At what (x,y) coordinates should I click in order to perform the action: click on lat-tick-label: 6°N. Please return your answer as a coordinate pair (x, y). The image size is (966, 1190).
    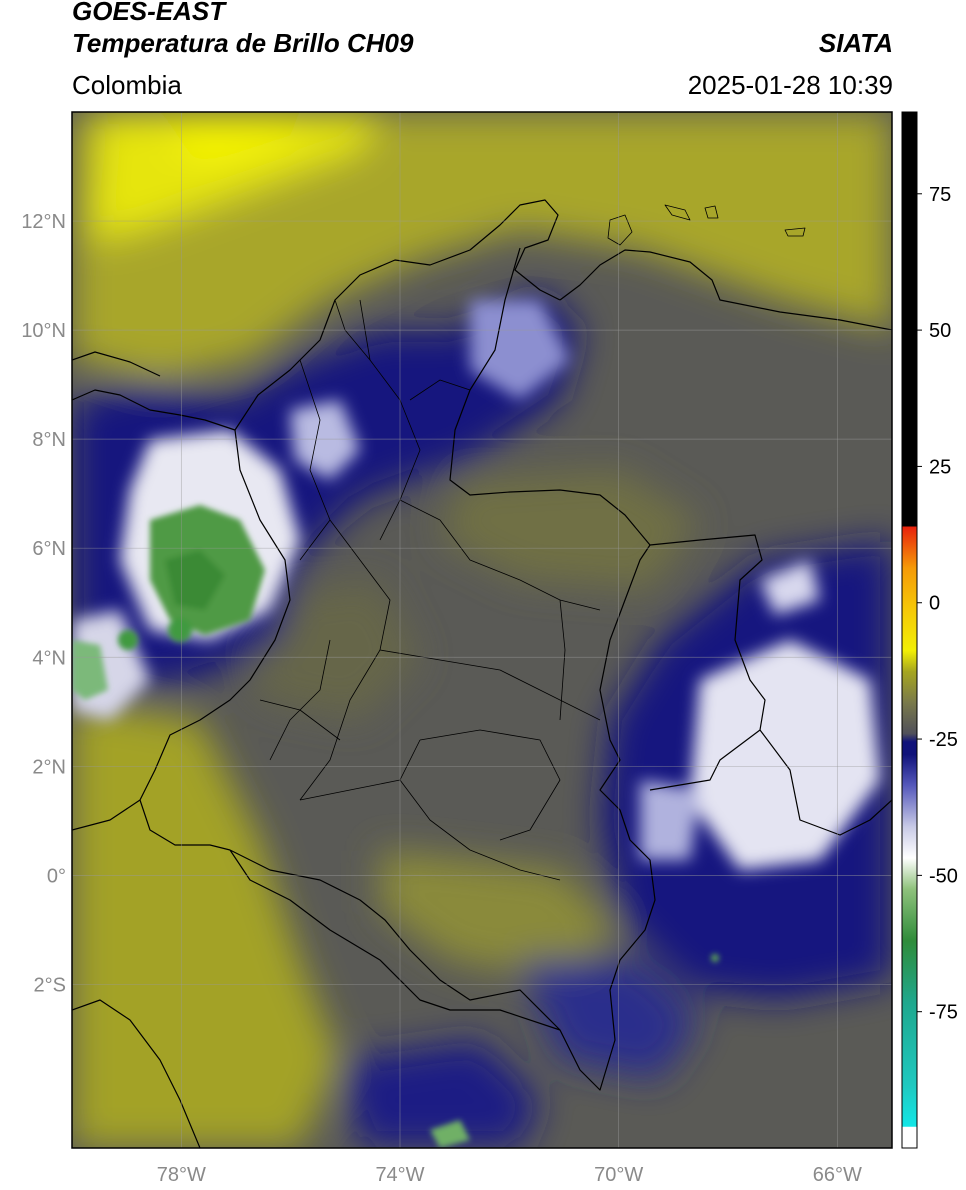
    Looking at the image, I should click on (49, 549).